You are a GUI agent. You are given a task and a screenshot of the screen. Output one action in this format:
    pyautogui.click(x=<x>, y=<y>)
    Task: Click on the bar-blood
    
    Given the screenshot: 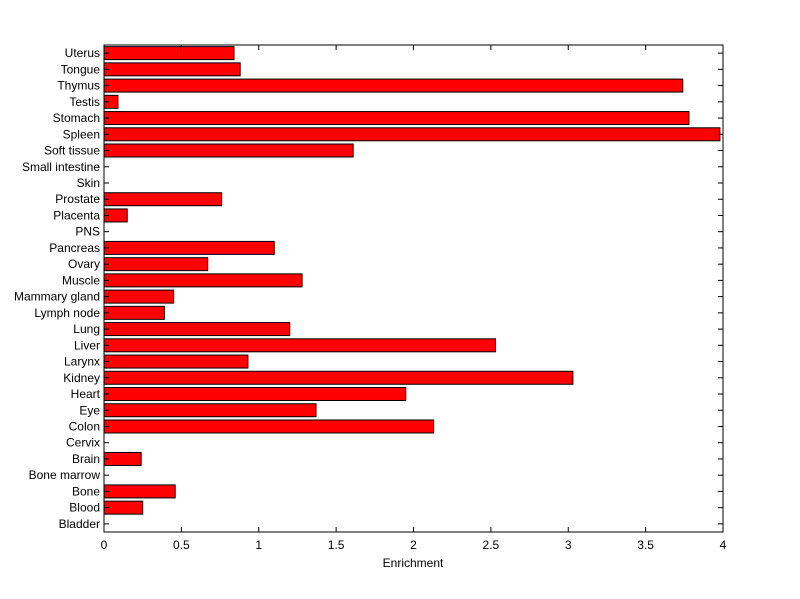 What is the action you would take?
    pyautogui.click(x=123, y=507)
    